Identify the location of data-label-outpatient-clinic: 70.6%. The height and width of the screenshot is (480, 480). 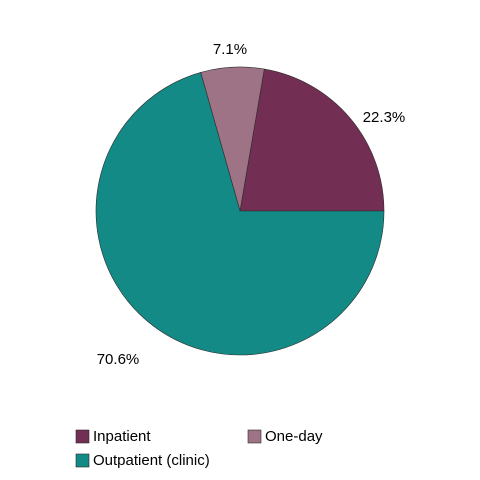
(118, 359).